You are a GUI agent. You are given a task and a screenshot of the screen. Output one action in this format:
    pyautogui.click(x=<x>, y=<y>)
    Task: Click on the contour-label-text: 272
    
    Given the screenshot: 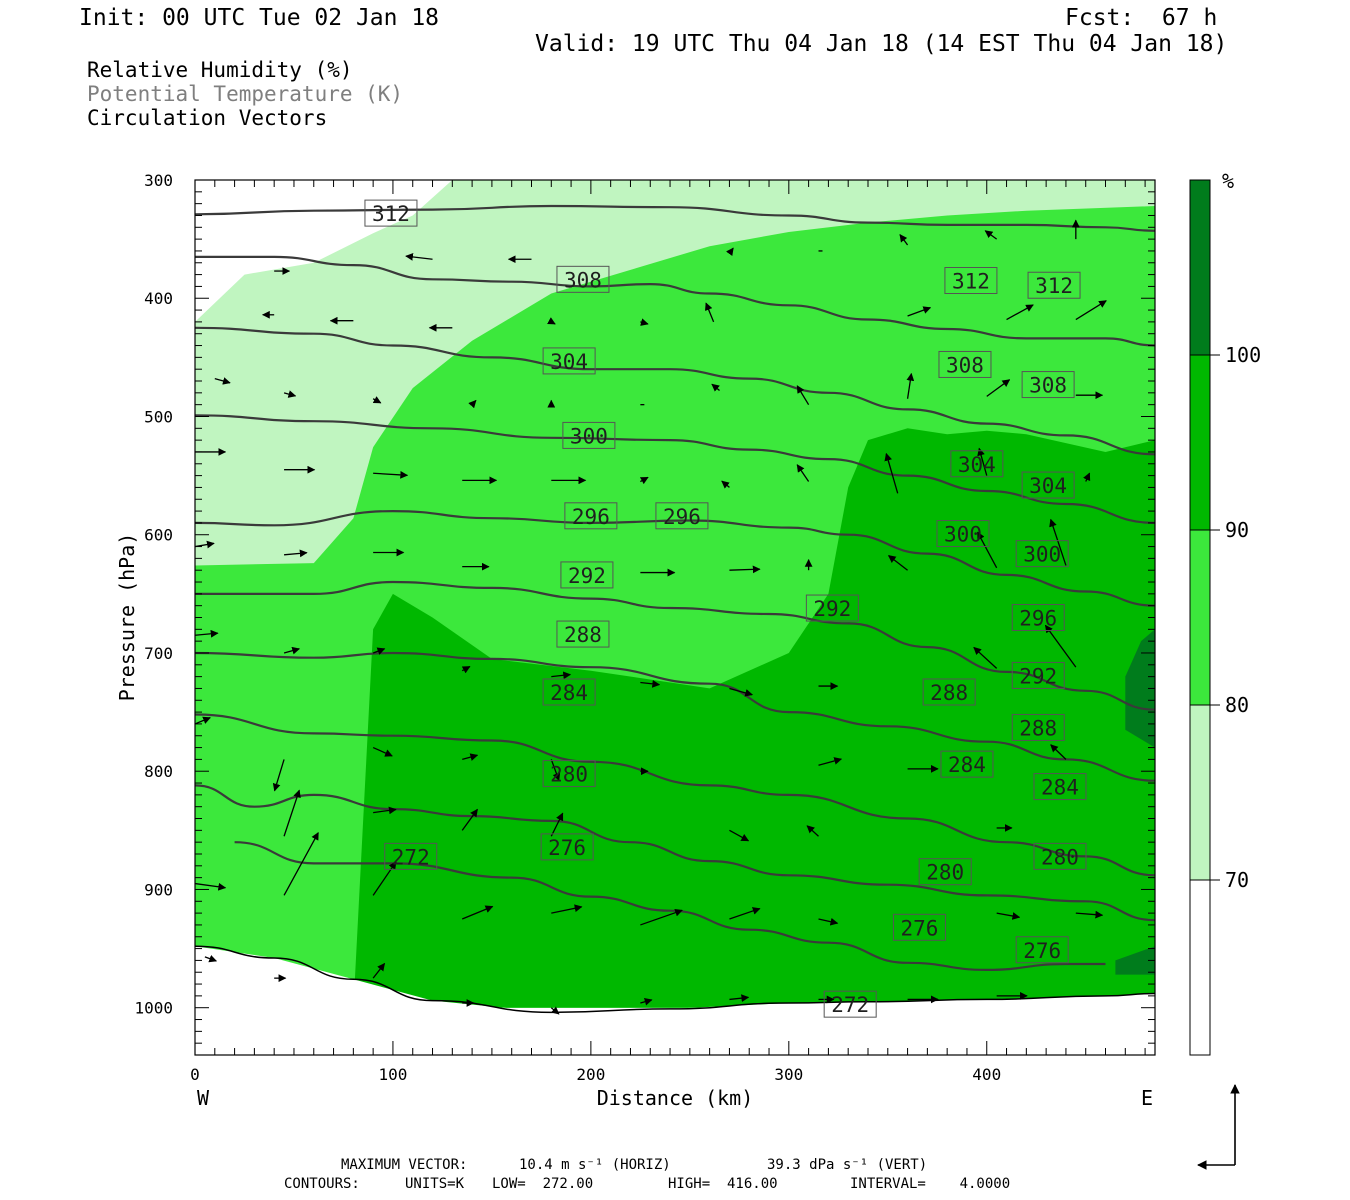 What is the action you would take?
    pyautogui.click(x=411, y=857)
    